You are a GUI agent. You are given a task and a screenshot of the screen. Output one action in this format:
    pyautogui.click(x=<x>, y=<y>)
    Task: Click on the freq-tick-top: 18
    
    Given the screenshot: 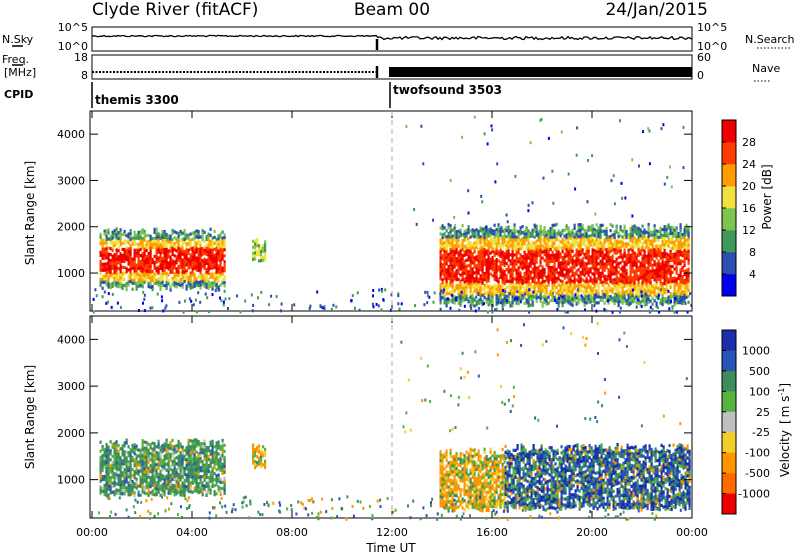 What is the action you would take?
    pyautogui.click(x=81, y=57)
    